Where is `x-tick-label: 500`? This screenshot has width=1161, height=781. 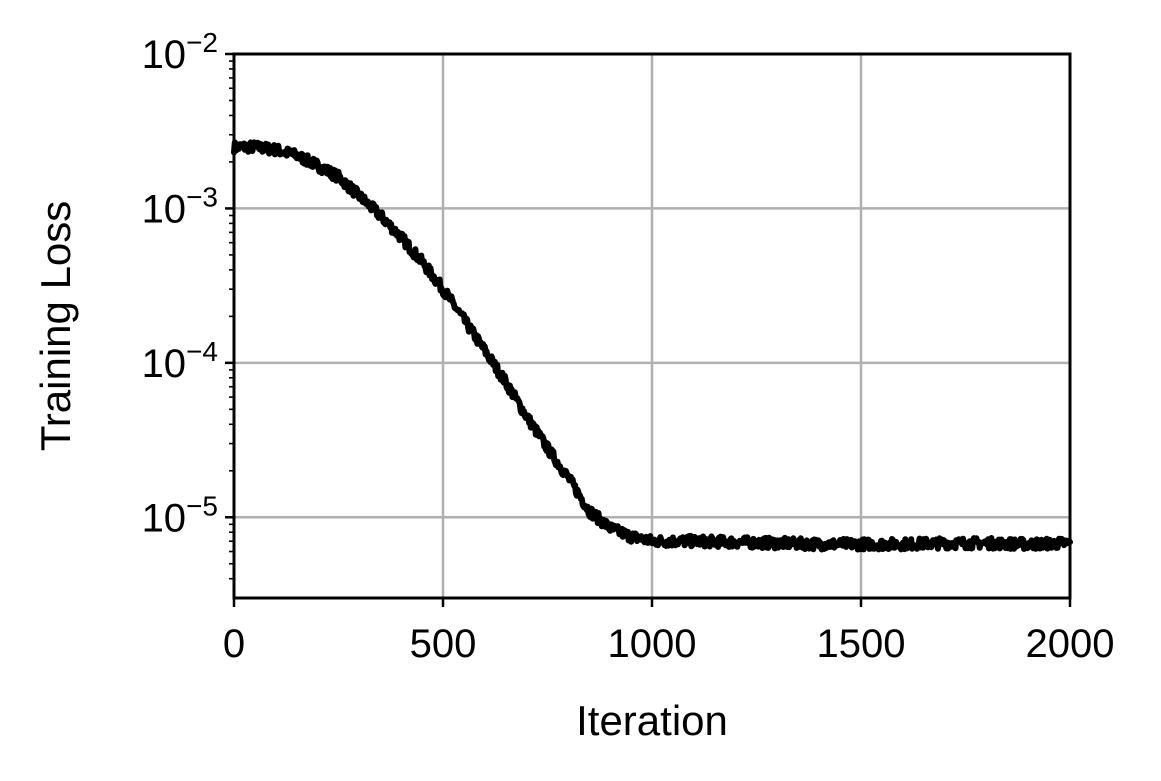
x-tick-label: 500 is located at coordinates (443, 644).